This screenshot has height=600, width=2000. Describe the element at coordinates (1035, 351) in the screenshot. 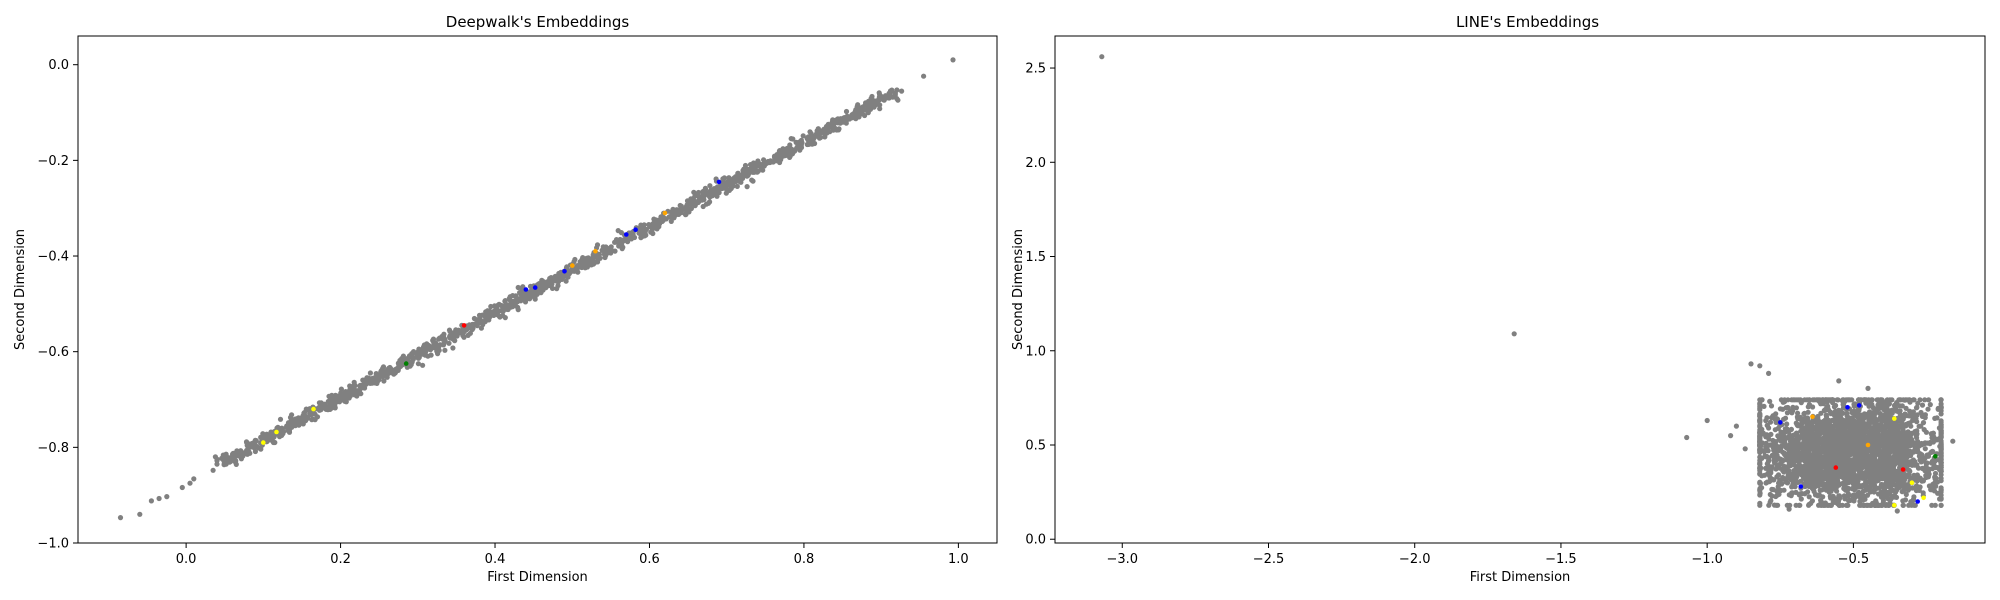

I see `y-tick-label: 1.0` at that location.